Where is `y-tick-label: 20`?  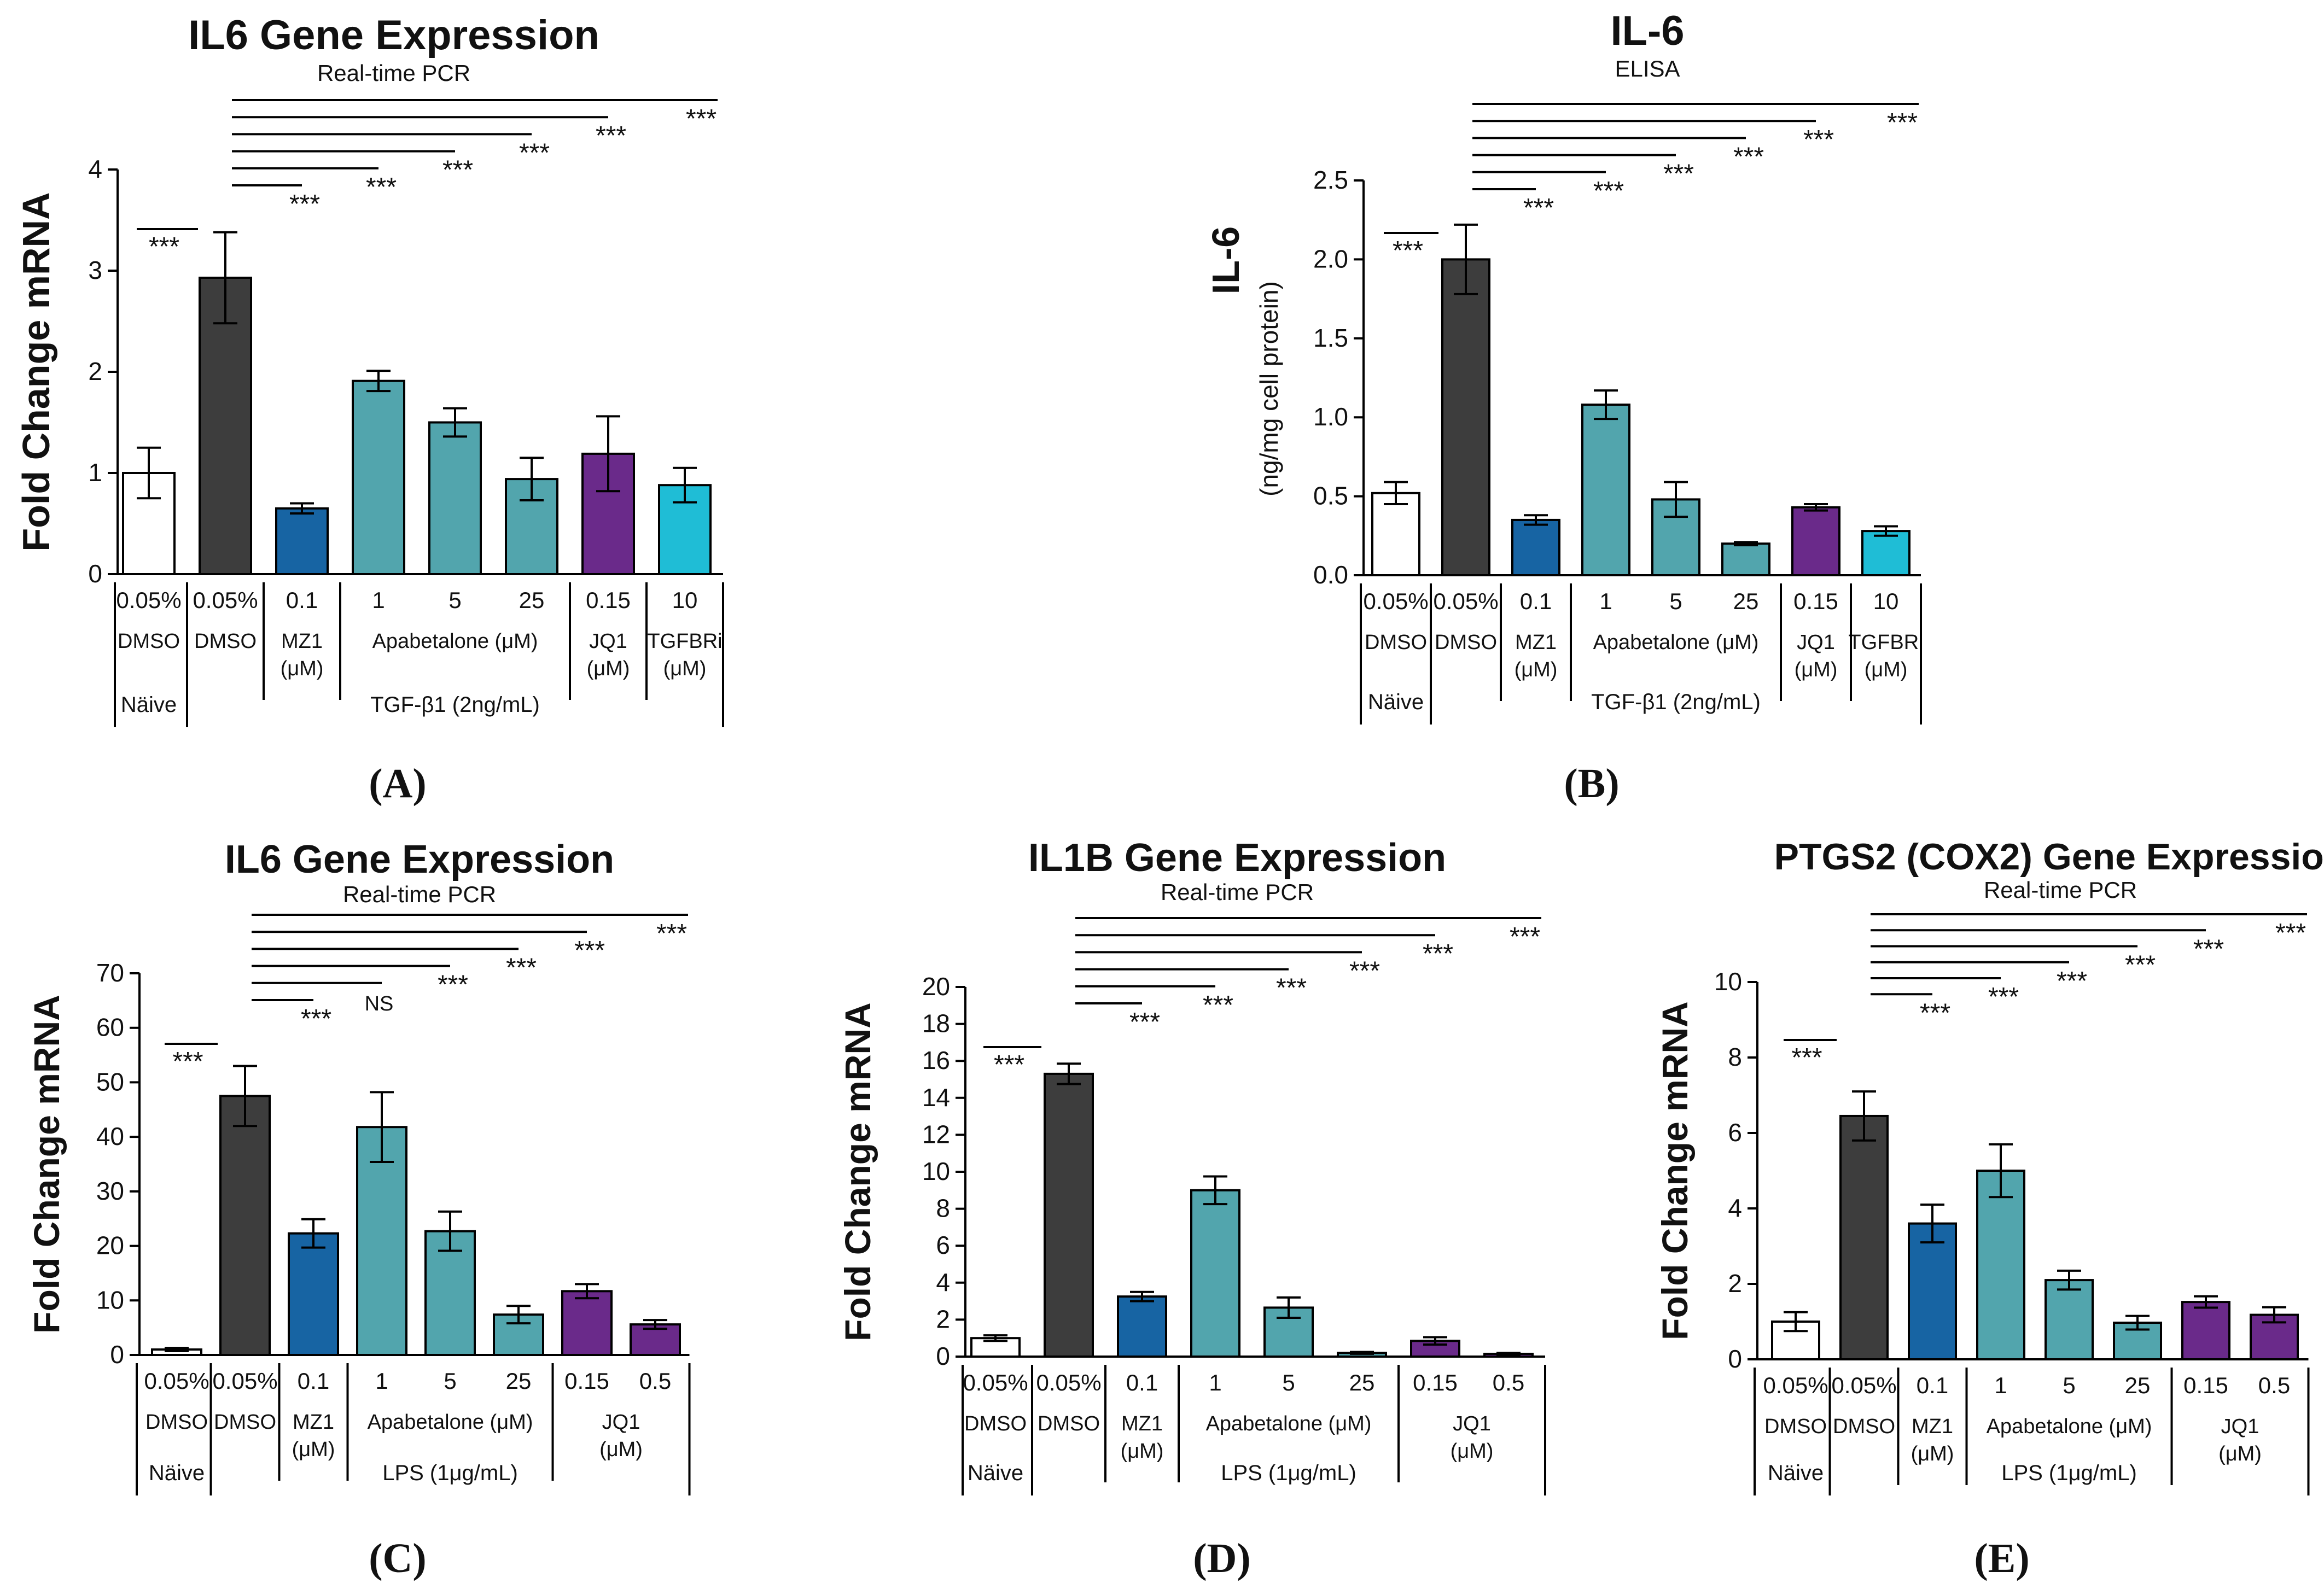
y-tick-label: 20 is located at coordinates (936, 986).